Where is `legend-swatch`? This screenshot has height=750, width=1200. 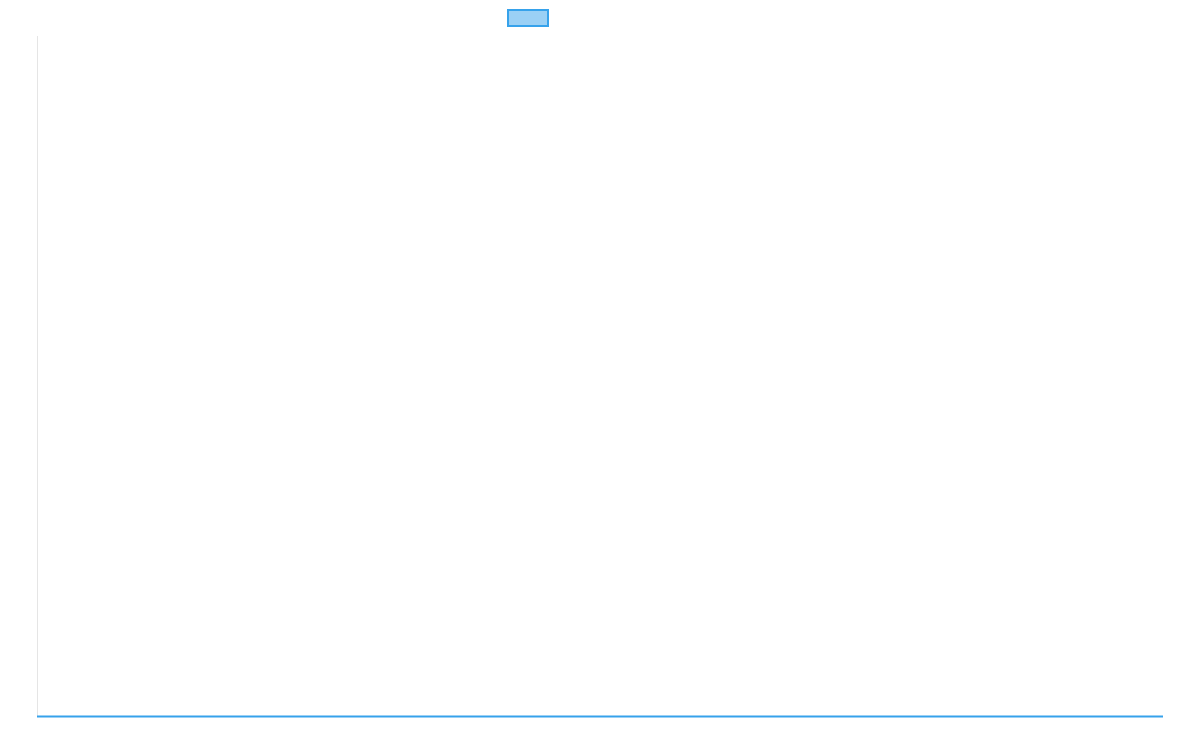 legend-swatch is located at coordinates (528, 18).